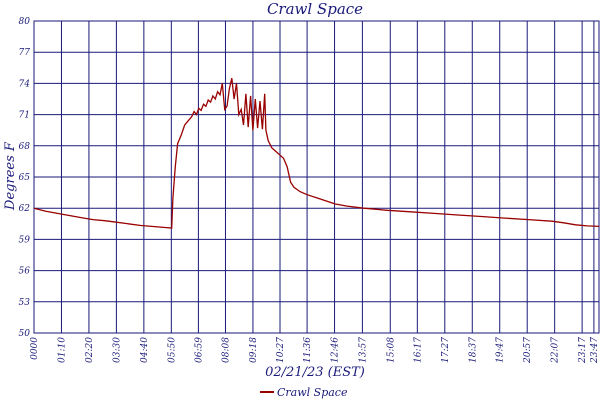 The image size is (600, 400). Describe the element at coordinates (446, 350) in the screenshot. I see `x-tick-label: 17:27` at that location.